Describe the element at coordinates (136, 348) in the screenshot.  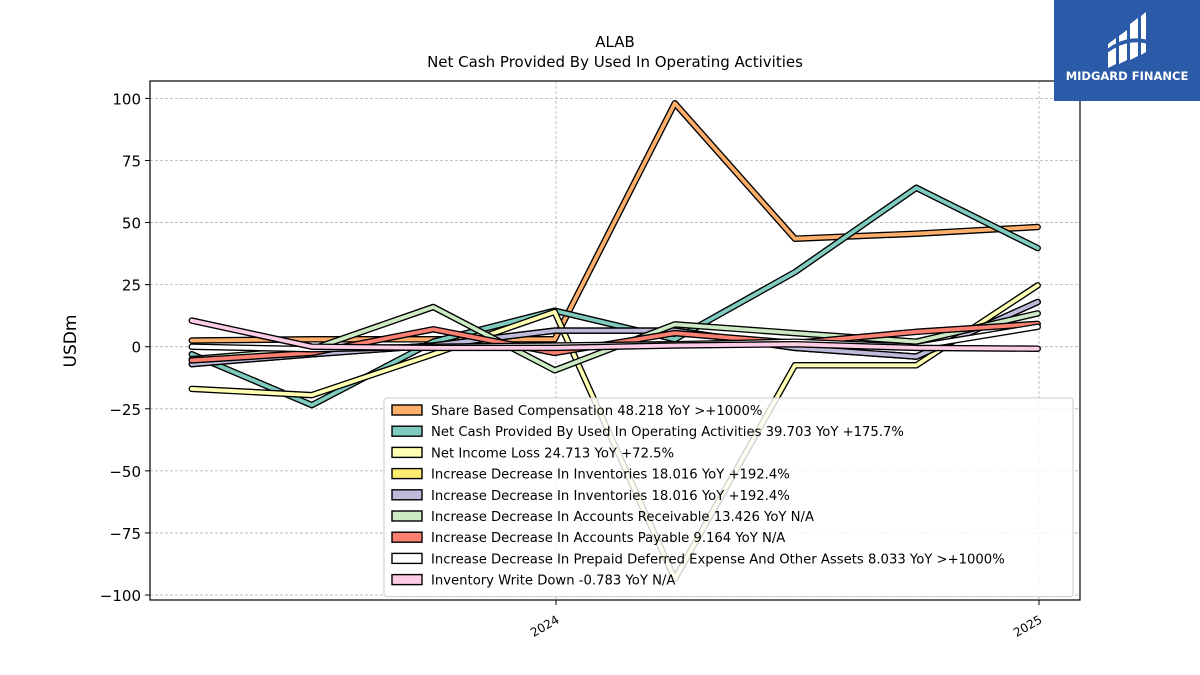
I see `y-tick-label: 0` at that location.